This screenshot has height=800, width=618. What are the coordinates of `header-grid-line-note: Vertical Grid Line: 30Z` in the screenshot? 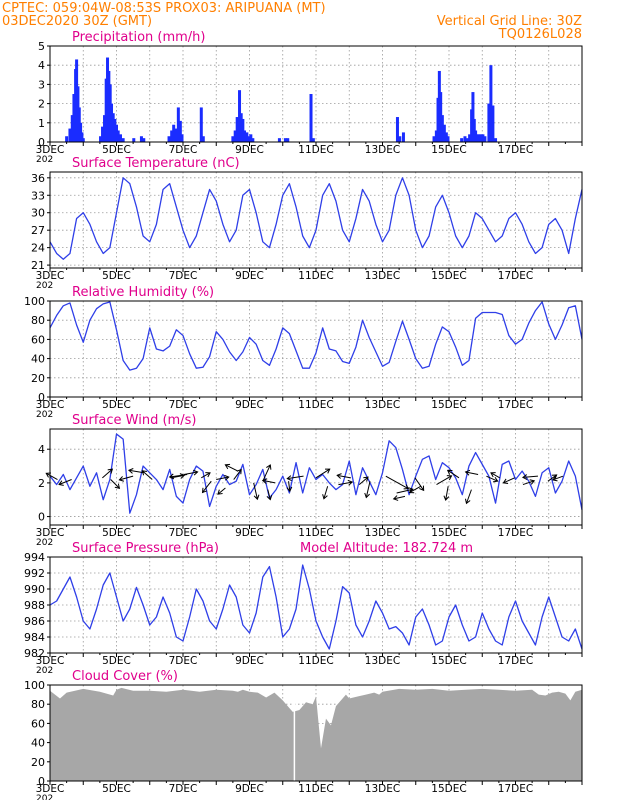 It's located at (509, 21).